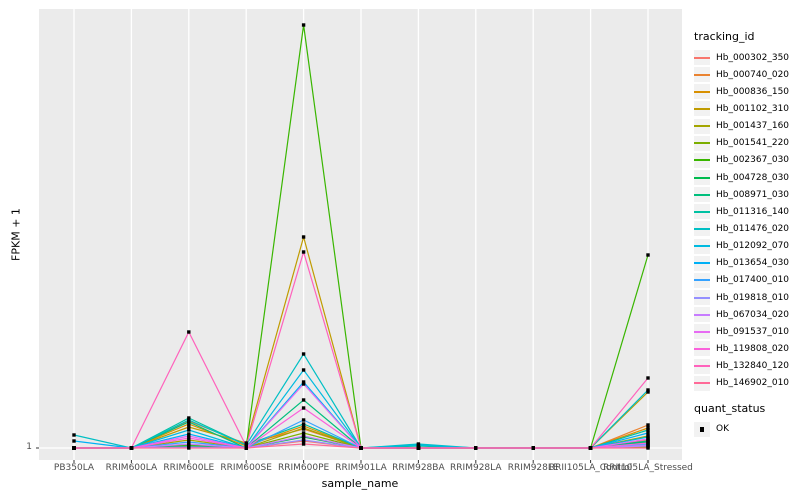  Describe the element at coordinates (648, 468) in the screenshot. I see `x-tick-label: RRII105LA_Stressed` at that location.